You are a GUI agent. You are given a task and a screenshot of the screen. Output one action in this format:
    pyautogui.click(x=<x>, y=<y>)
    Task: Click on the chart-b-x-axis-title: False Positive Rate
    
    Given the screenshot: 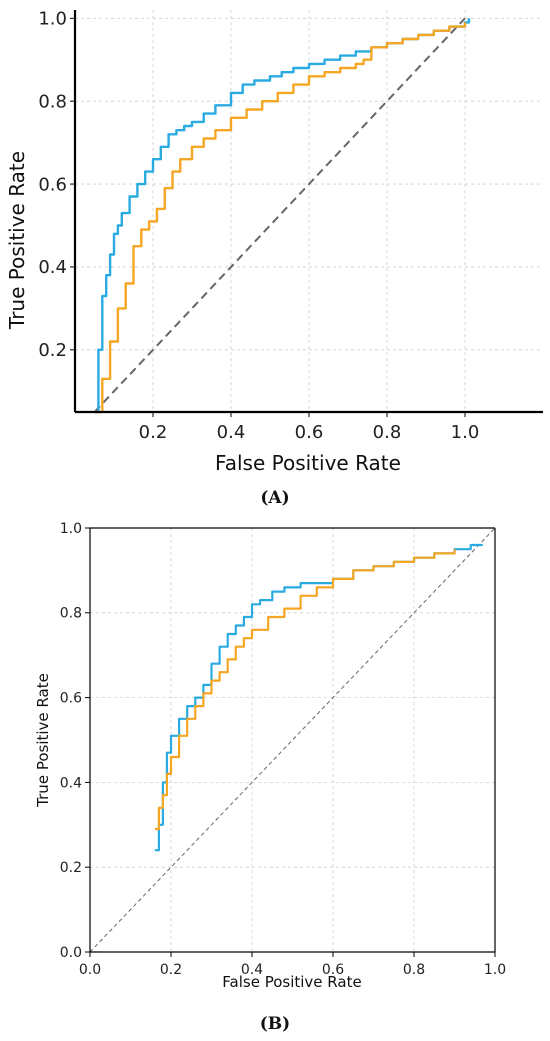 What is the action you would take?
    pyautogui.click(x=291, y=982)
    